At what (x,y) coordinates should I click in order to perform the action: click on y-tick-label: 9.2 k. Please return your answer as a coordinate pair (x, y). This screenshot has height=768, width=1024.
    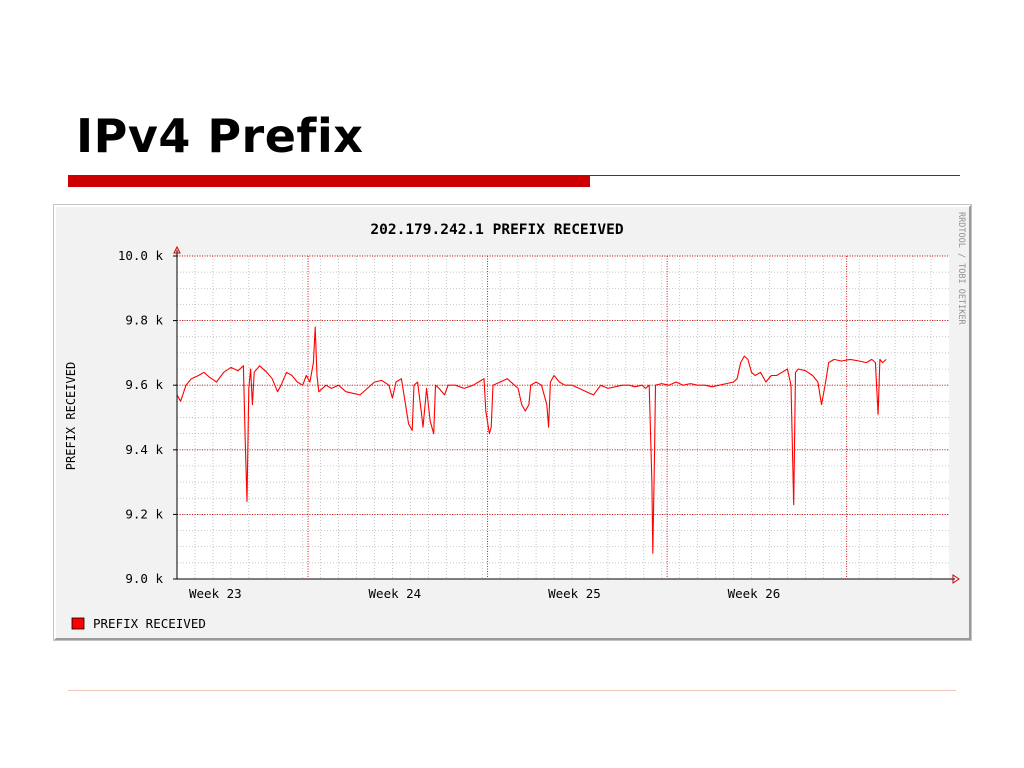
    Looking at the image, I should click on (144, 513).